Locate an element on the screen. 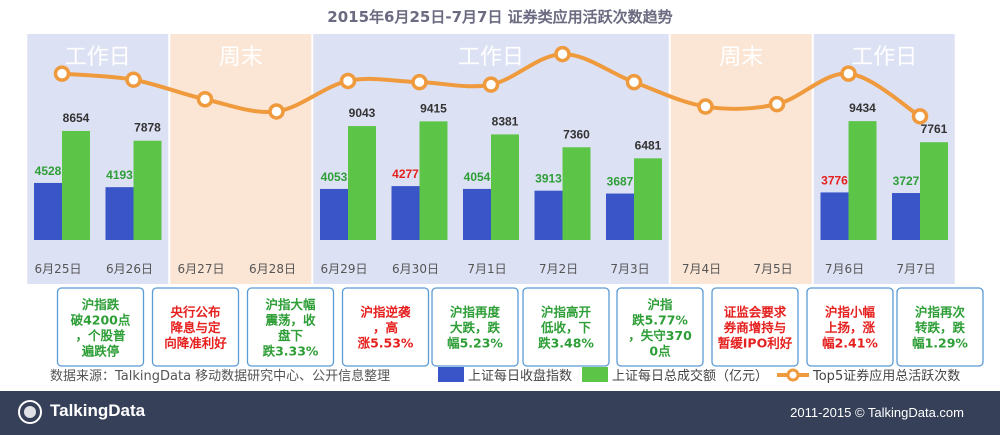 This screenshot has height=435, width=1000. index-bar-label-1: 4193 is located at coordinates (119, 175).